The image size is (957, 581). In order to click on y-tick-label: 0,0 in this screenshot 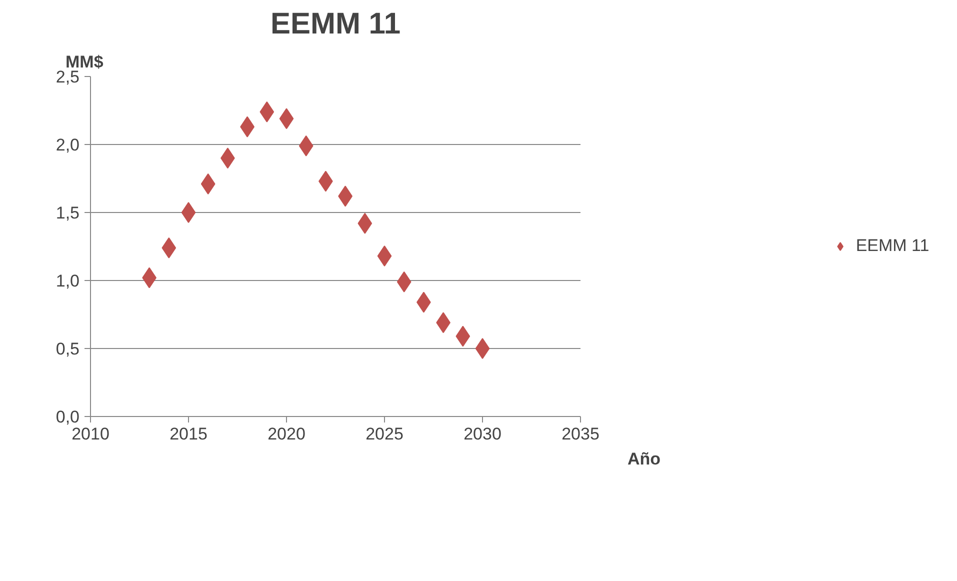, I will do `click(68, 417)`.